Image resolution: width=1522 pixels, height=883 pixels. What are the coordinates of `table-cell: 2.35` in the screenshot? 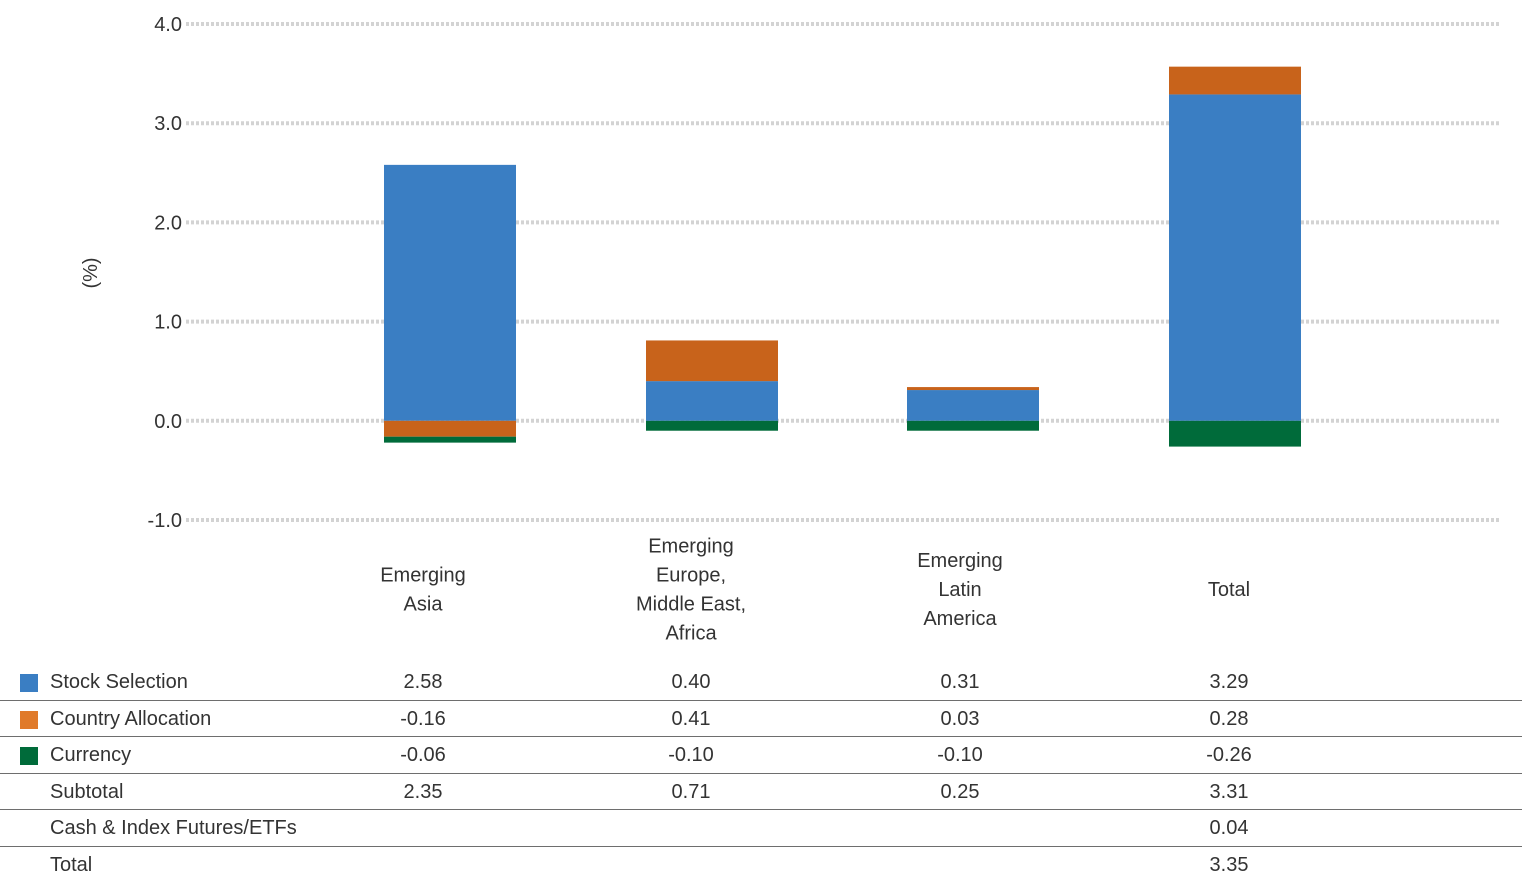 It's located at (423, 792).